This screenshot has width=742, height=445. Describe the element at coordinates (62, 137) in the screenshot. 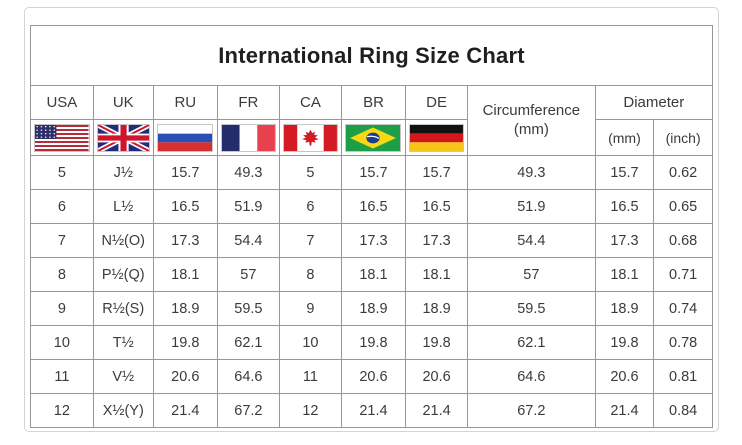

I see `usa-flag-icon` at that location.